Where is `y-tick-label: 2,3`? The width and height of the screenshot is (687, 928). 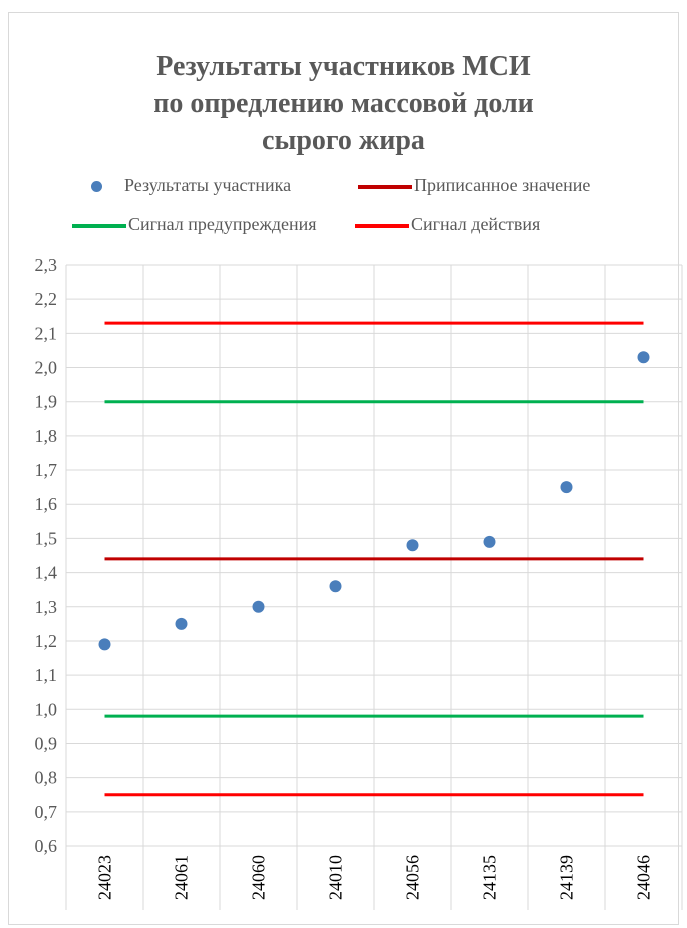 y-tick-label: 2,3 is located at coordinates (46, 265).